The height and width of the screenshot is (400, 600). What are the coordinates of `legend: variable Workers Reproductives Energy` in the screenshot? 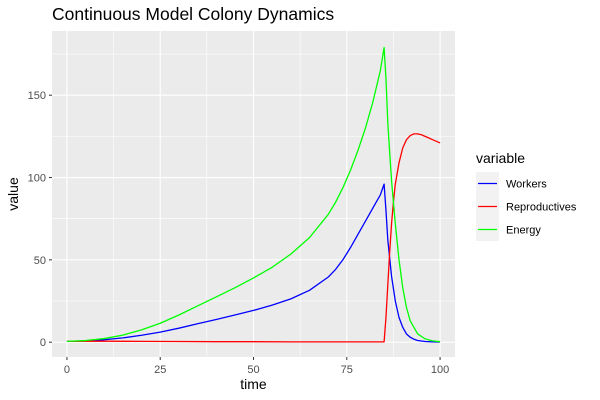 It's located at (526, 195).